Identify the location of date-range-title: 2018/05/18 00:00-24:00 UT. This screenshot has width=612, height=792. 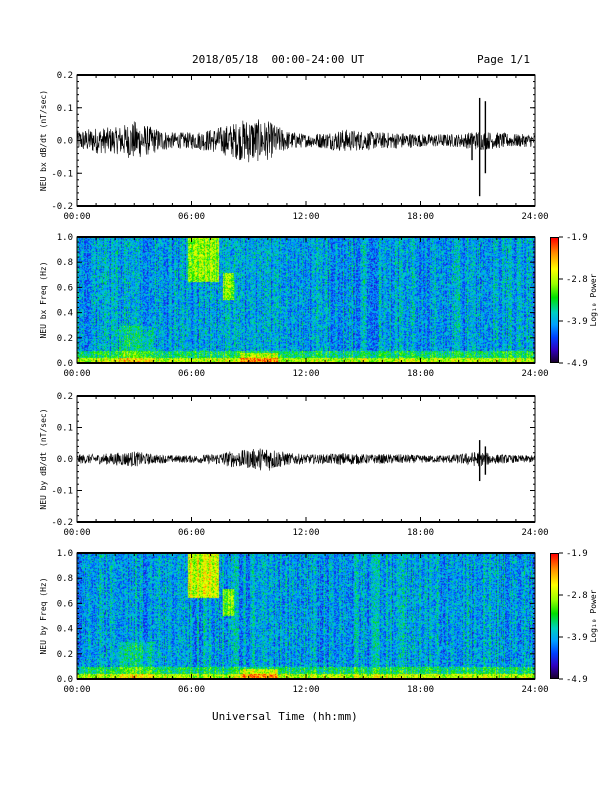
(278, 59).